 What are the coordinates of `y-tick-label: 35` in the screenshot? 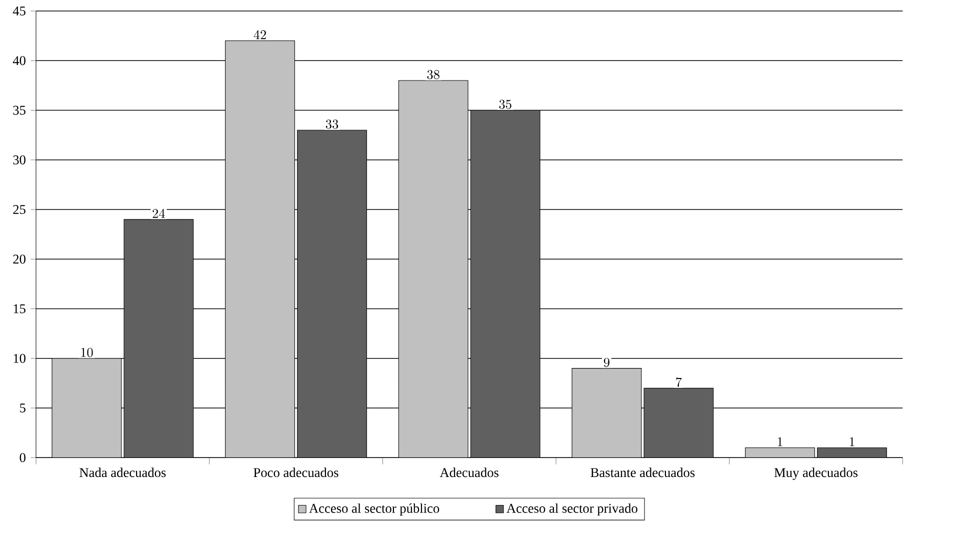 It's located at (19, 110).